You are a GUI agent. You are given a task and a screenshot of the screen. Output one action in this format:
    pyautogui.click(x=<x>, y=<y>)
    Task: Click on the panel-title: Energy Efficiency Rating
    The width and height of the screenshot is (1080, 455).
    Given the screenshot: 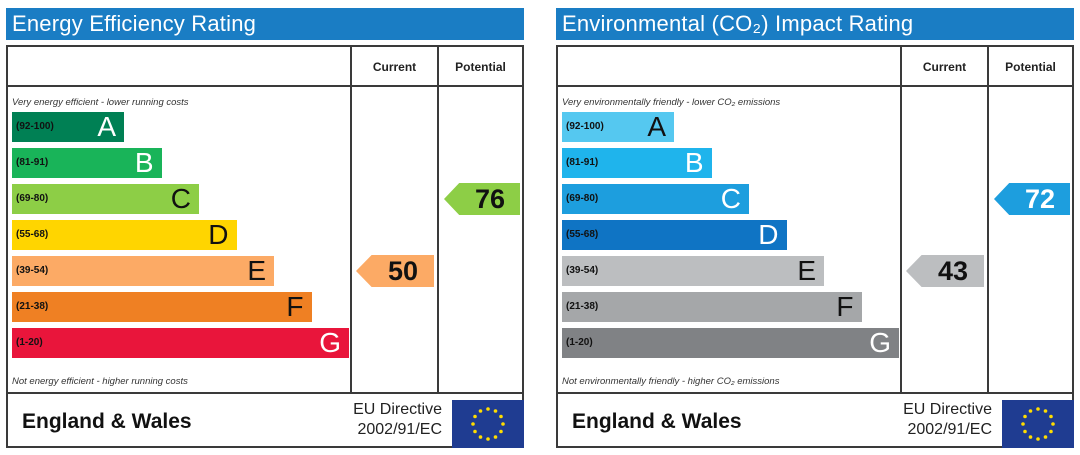 What is the action you would take?
    pyautogui.click(x=265, y=24)
    